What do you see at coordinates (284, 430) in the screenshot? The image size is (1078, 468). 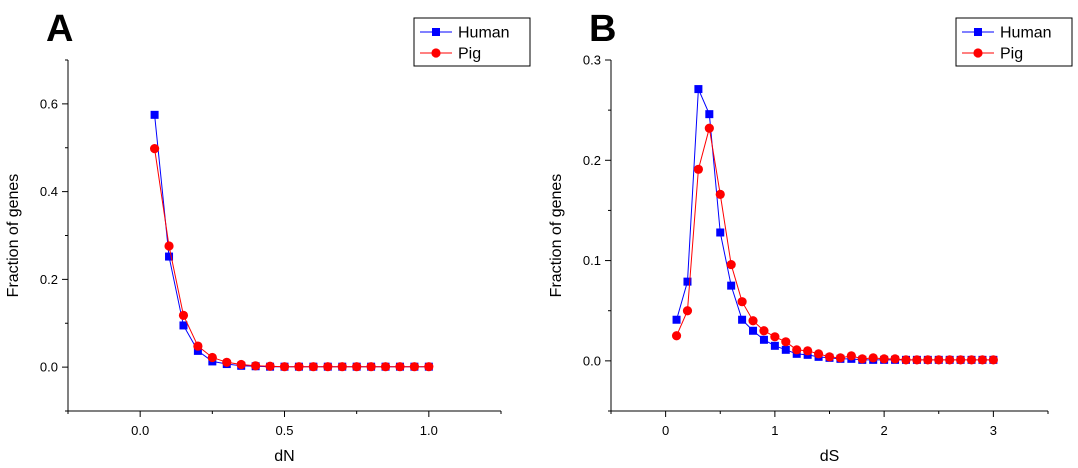 I see `x-tick-label-a: 0.5` at bounding box center [284, 430].